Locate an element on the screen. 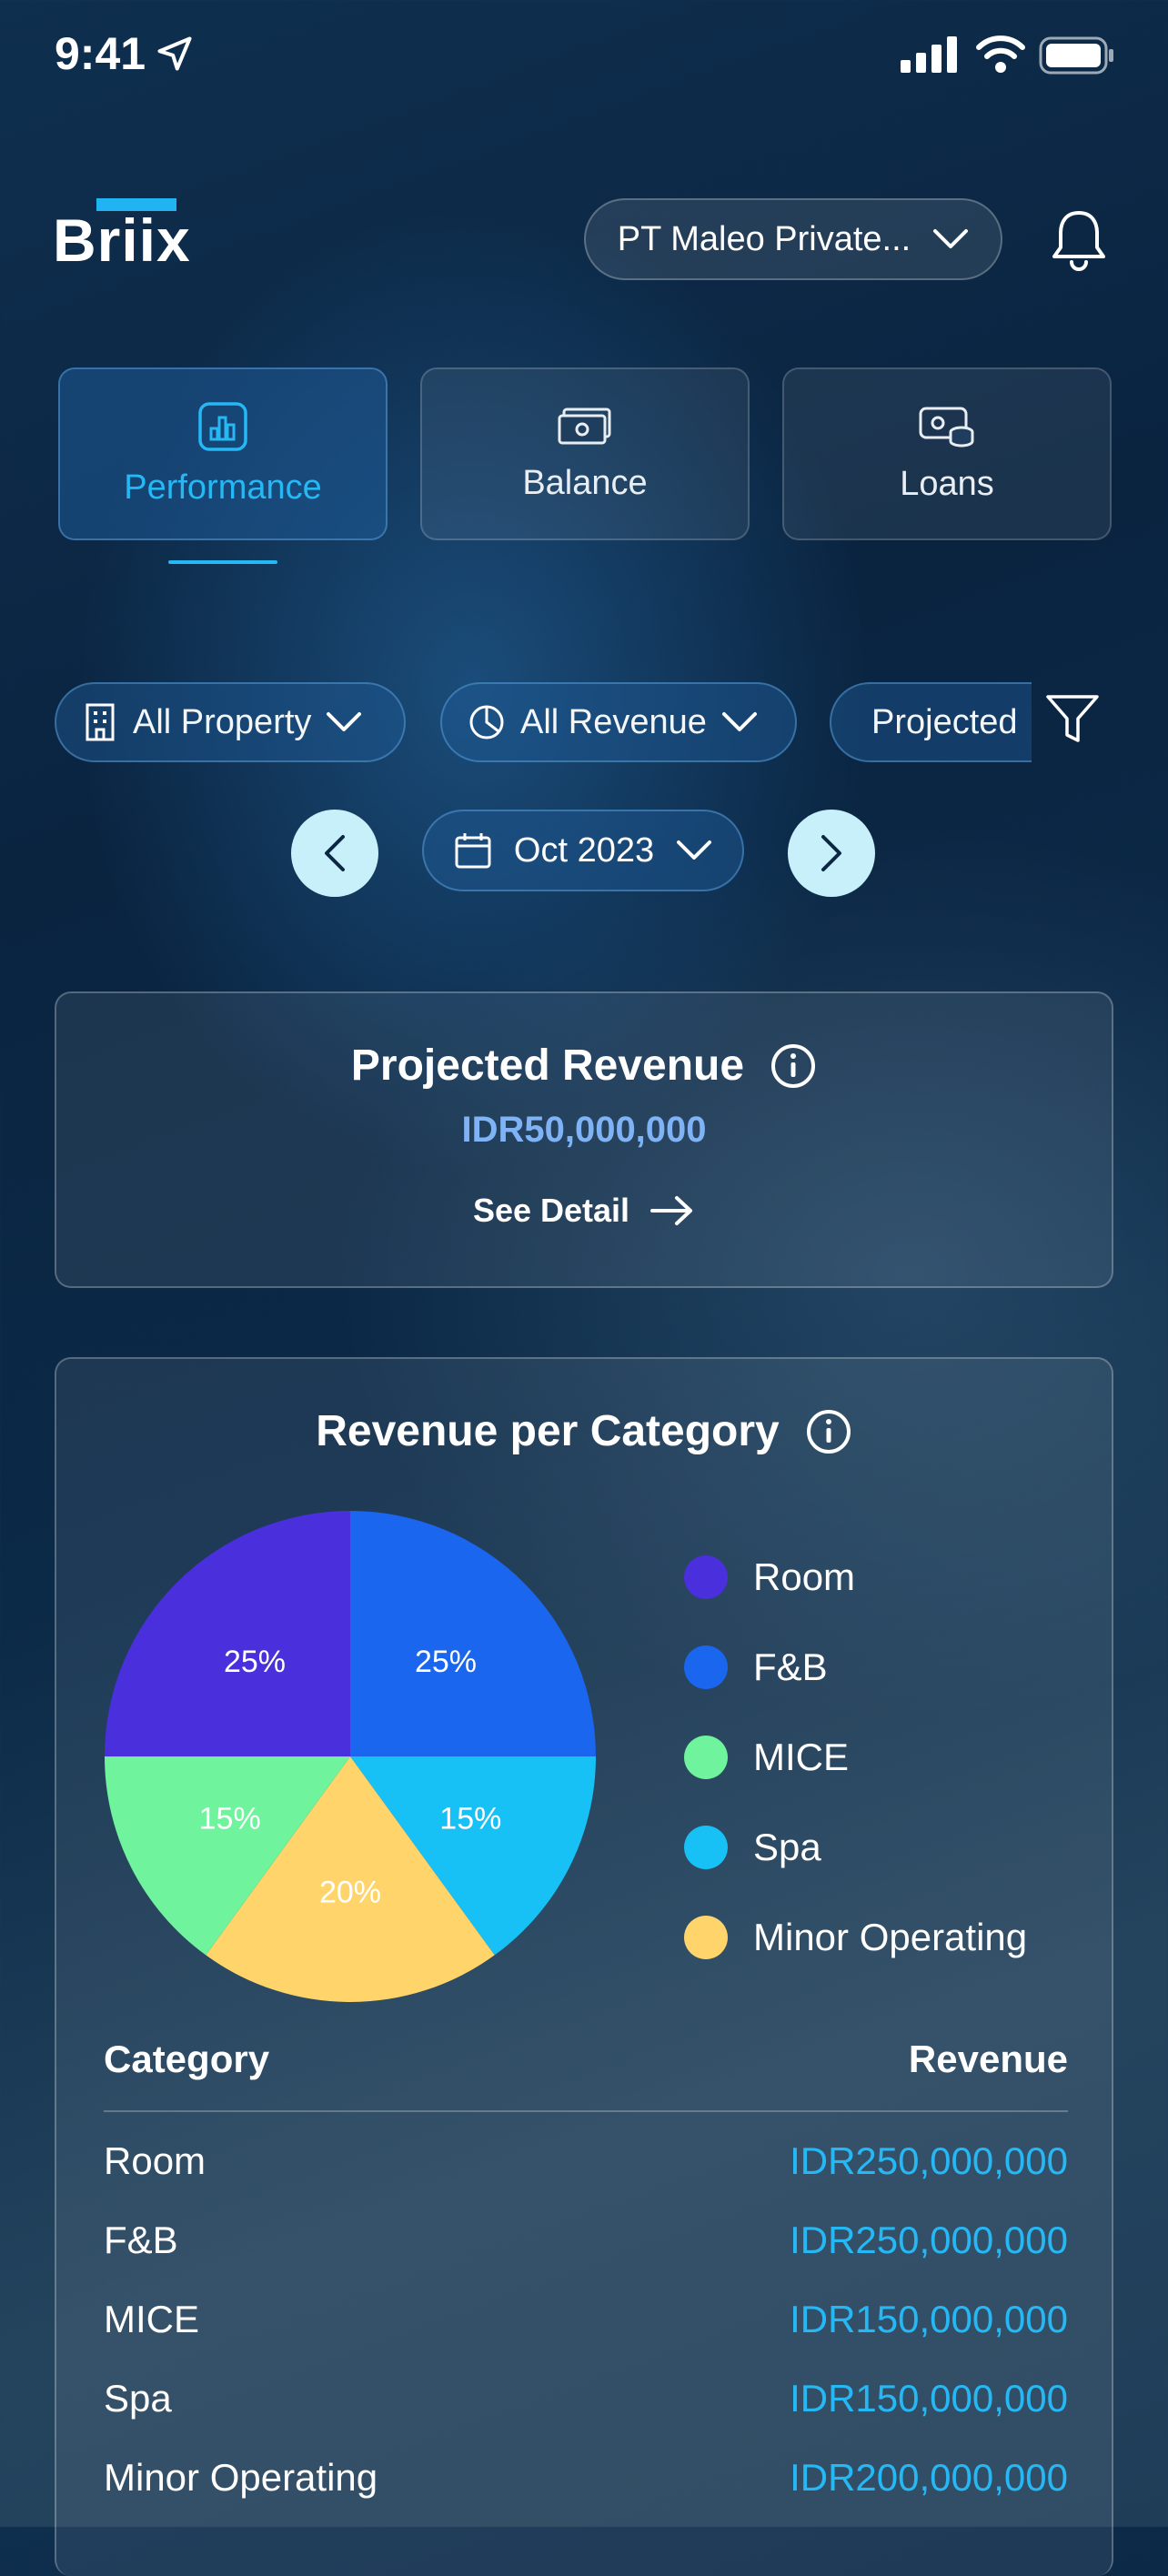 This screenshot has height=2576, width=1168. chevron-right-icon is located at coordinates (831, 853).